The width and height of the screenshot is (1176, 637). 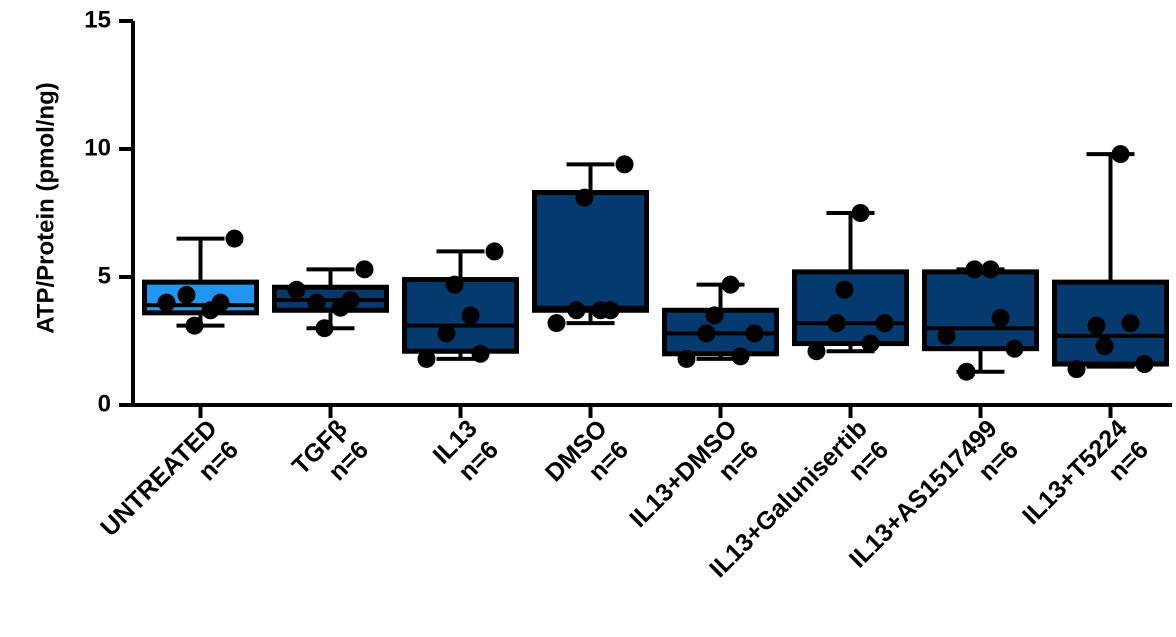 What do you see at coordinates (97, 147) in the screenshot?
I see `y-tick-label: 10` at bounding box center [97, 147].